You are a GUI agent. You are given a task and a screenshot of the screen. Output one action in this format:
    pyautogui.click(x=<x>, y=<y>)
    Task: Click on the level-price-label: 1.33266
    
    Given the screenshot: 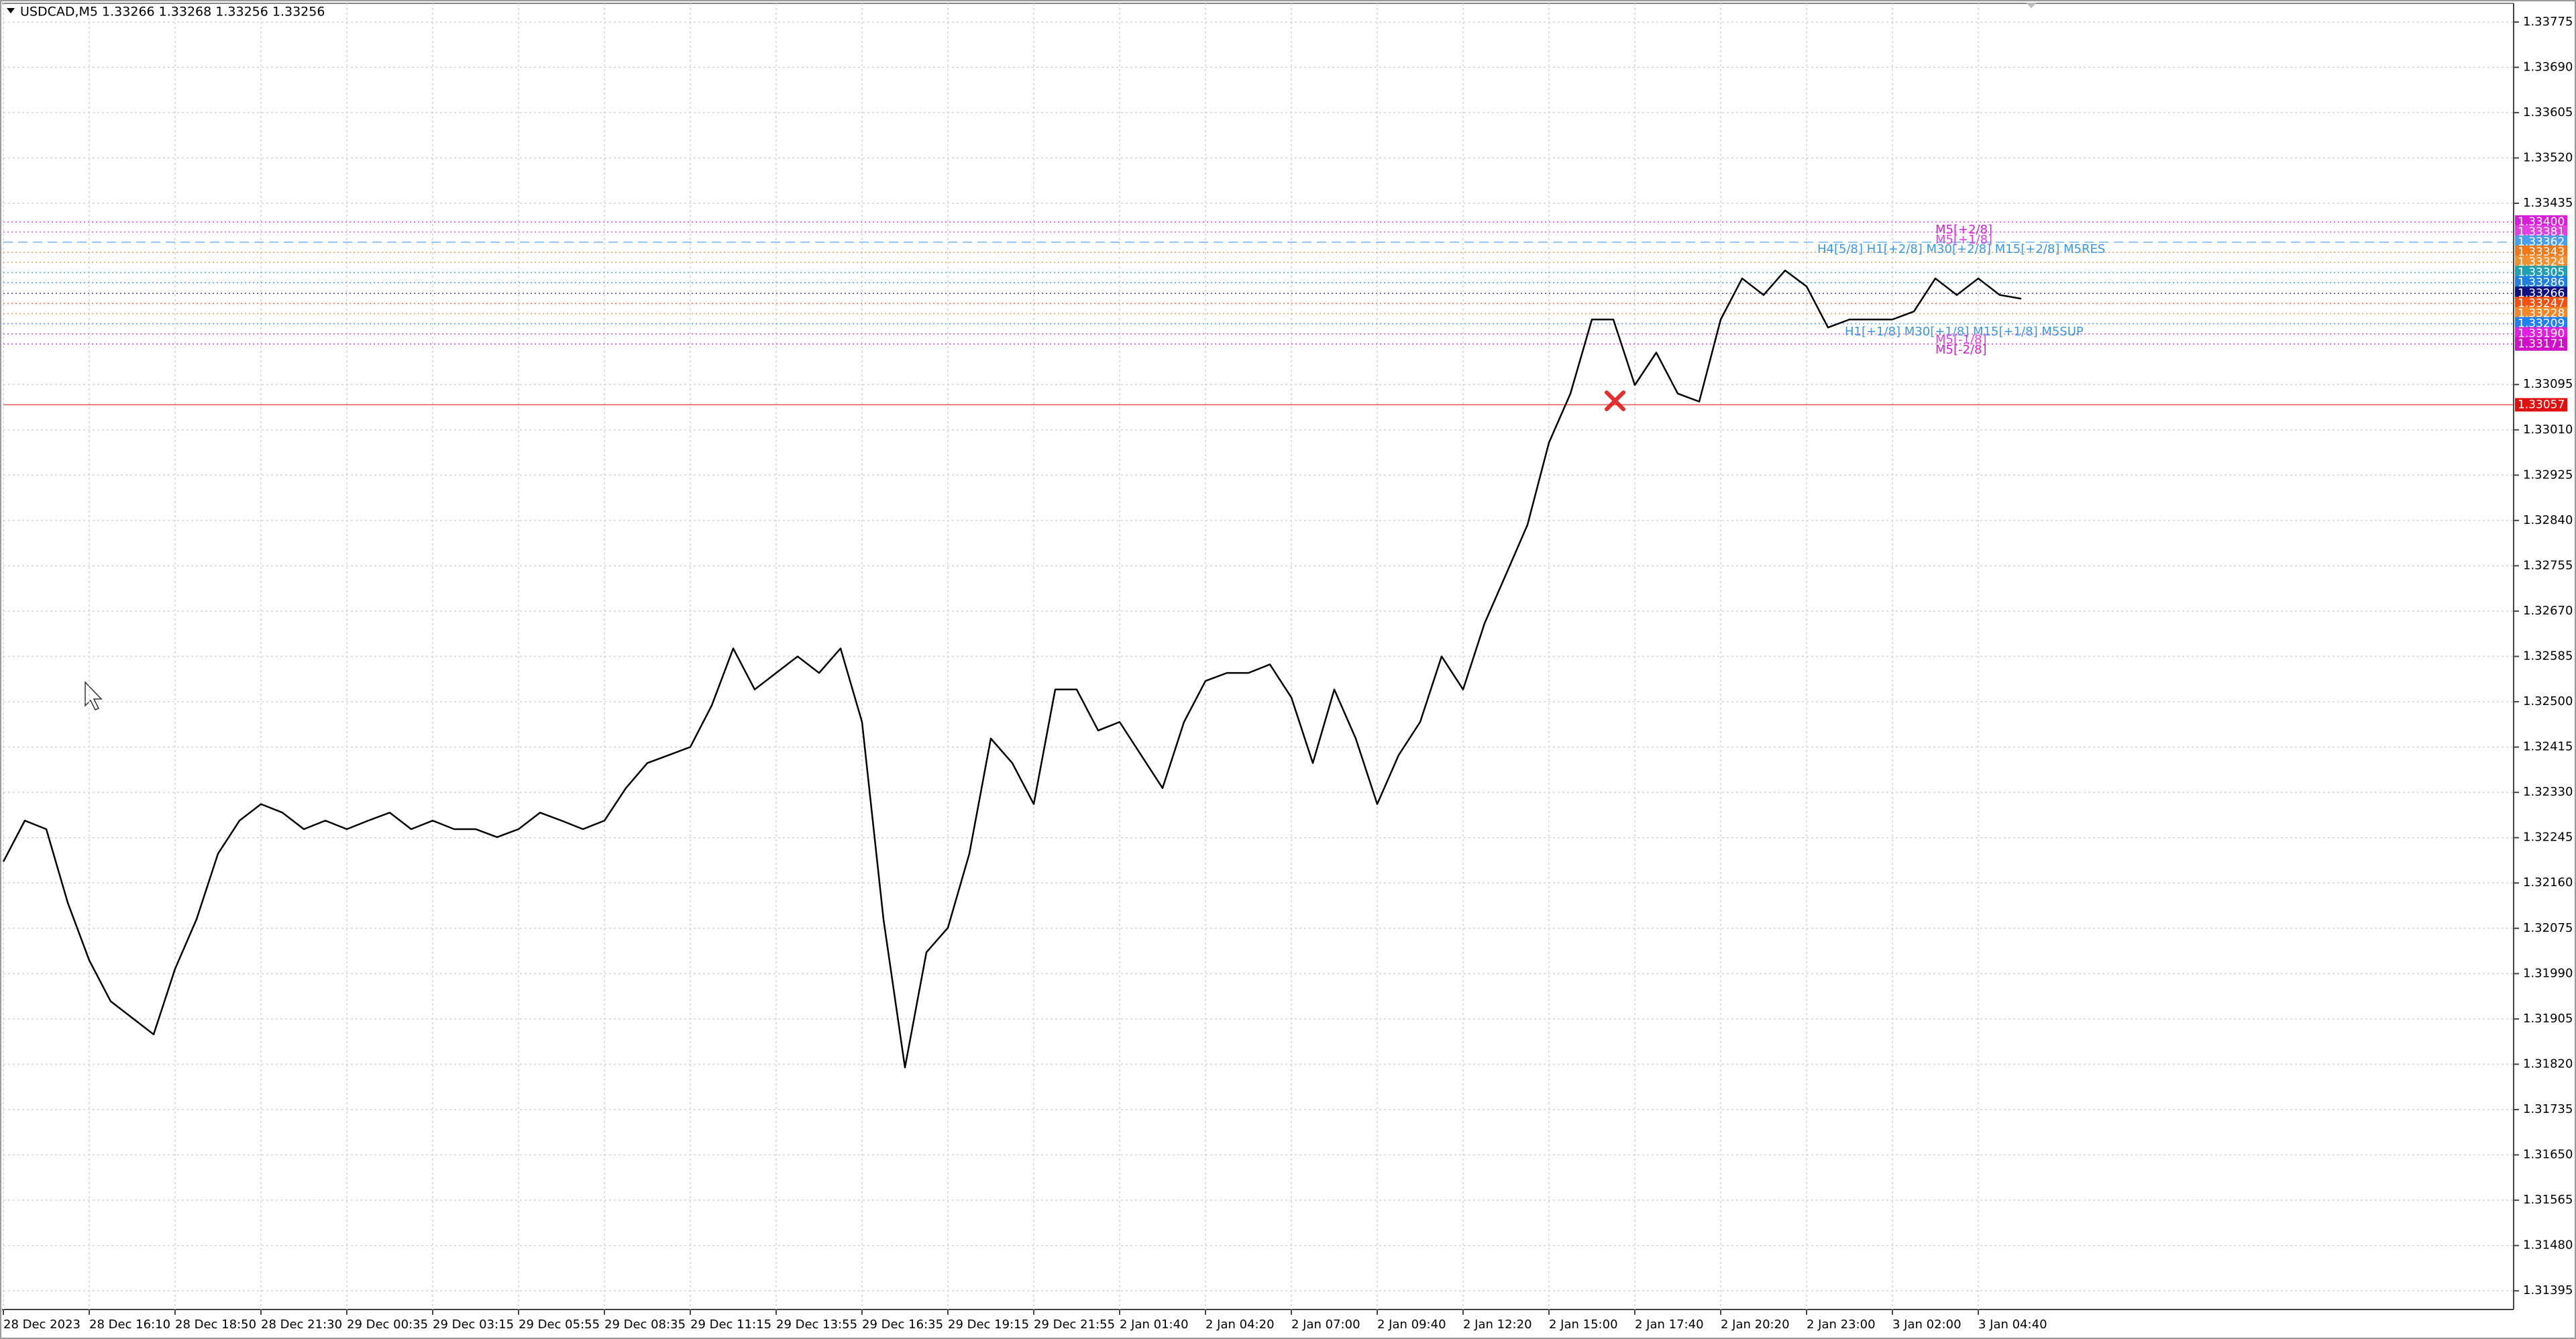 What is the action you would take?
    pyautogui.click(x=2541, y=293)
    